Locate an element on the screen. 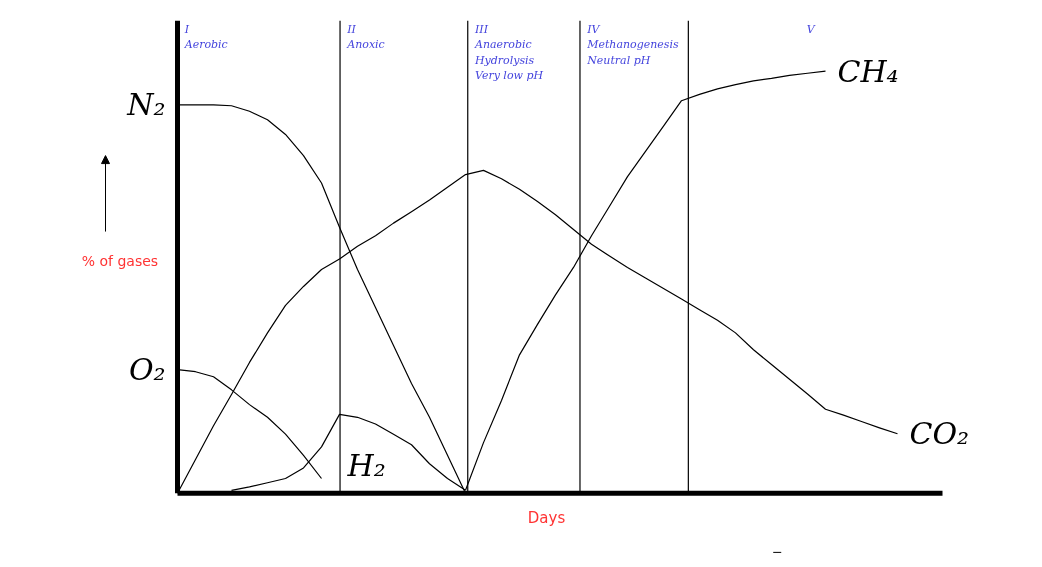  series-label: H₂ is located at coordinates (366, 466).